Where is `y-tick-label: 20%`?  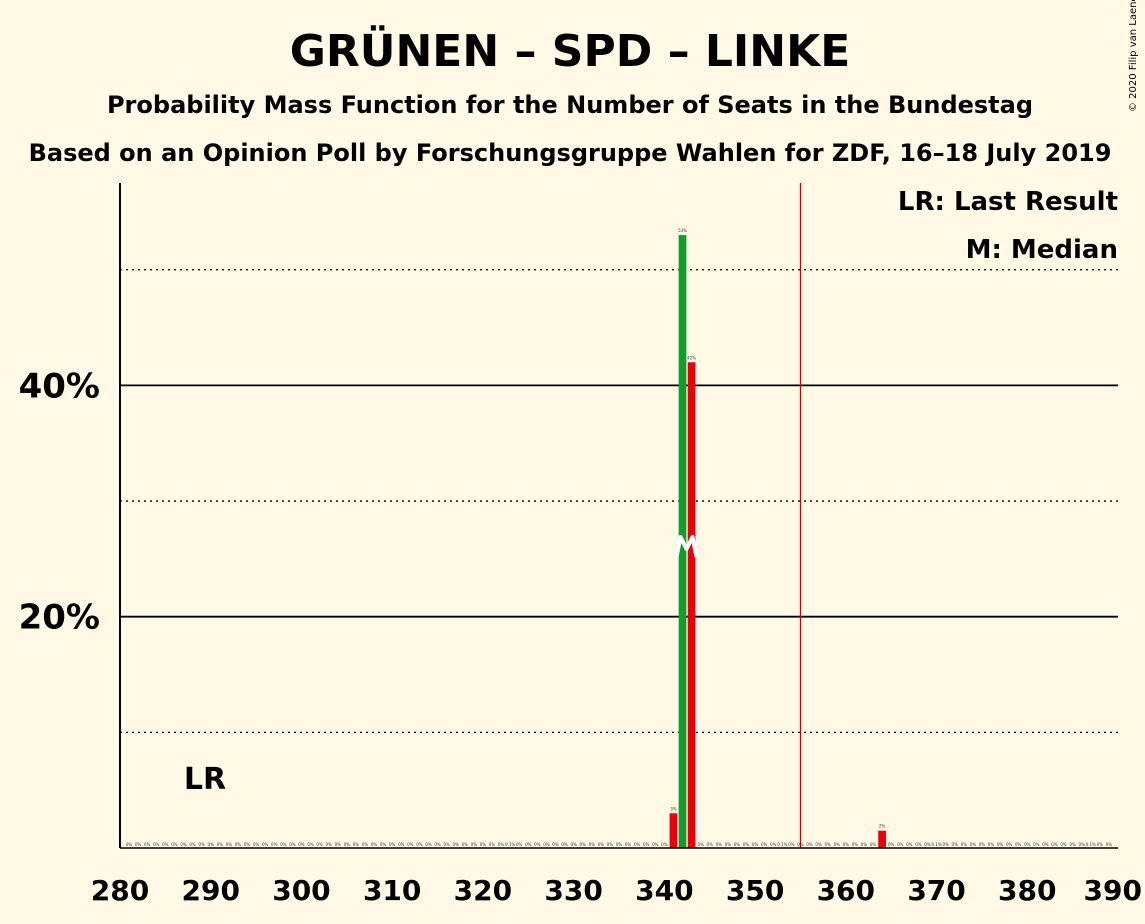
y-tick-label: 20% is located at coordinates (59, 618).